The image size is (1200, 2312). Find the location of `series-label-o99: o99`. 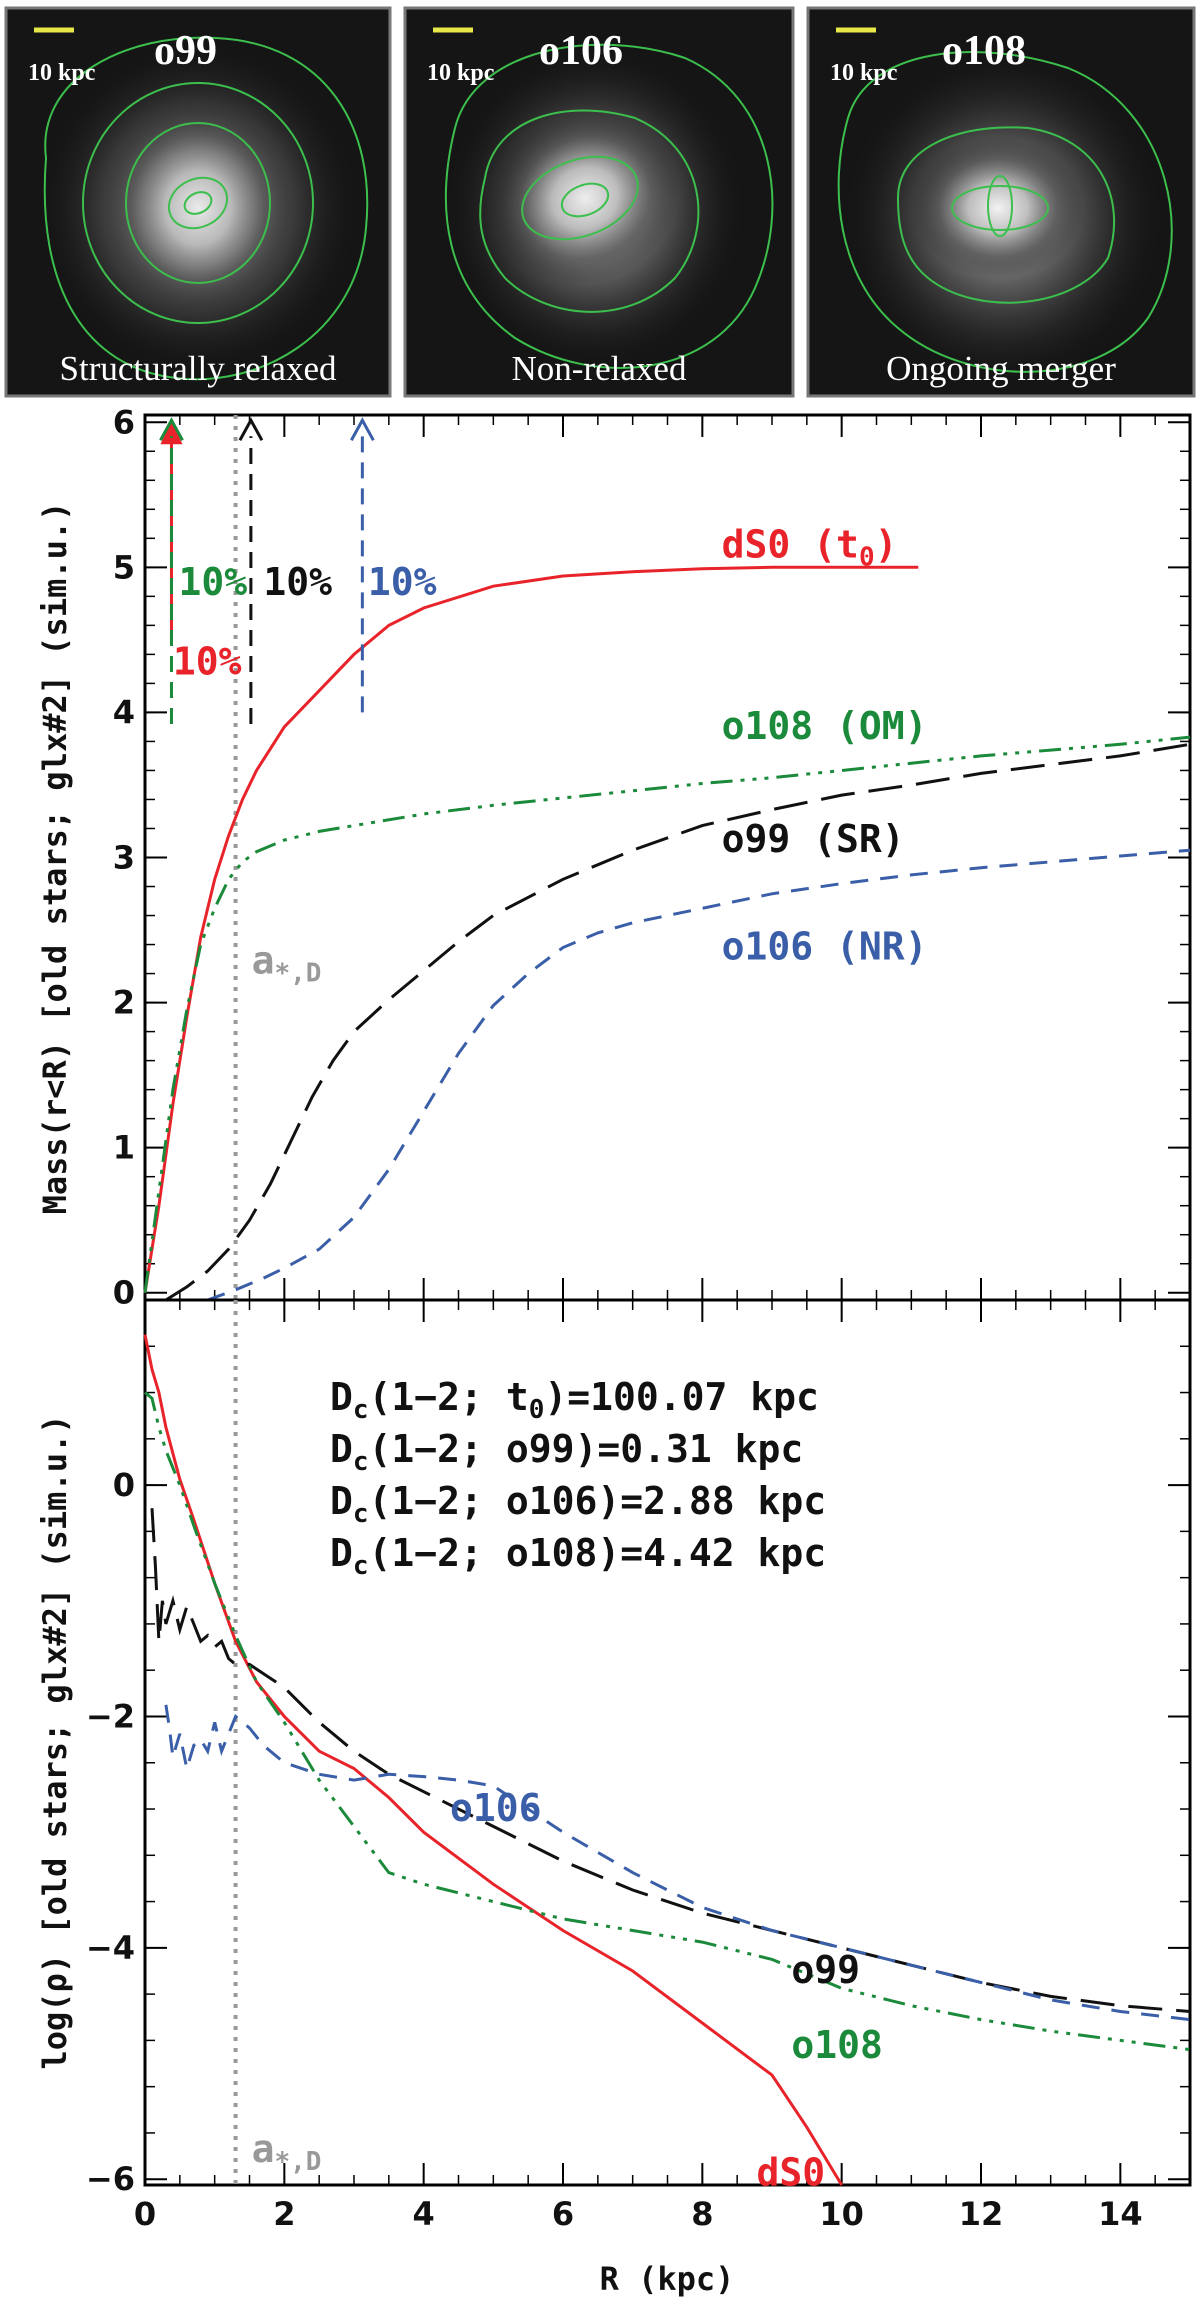

series-label-o99: o99 is located at coordinates (825, 1970).